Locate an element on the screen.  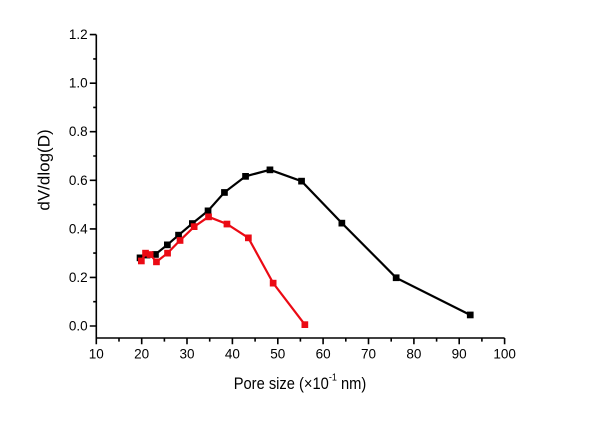
svg-text: 80 is located at coordinates (413, 354).